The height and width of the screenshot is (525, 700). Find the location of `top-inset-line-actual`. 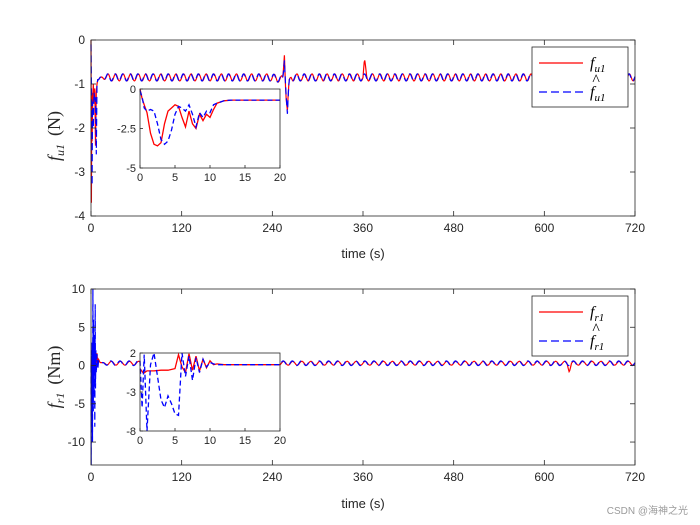

top-inset-line-actual is located at coordinates (209, 117).